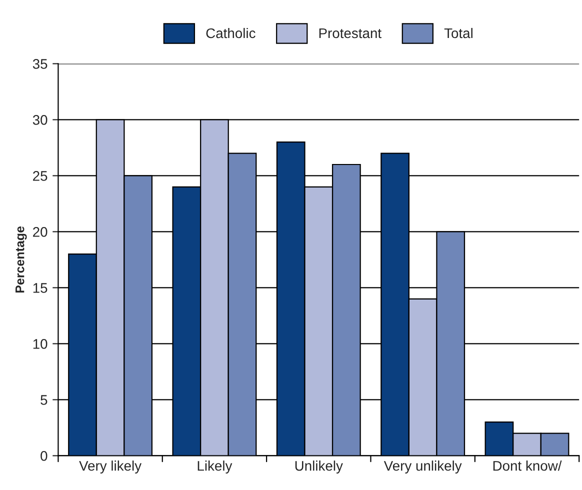 This screenshot has width=582, height=490. I want to click on legend-label: Catholic, so click(231, 33).